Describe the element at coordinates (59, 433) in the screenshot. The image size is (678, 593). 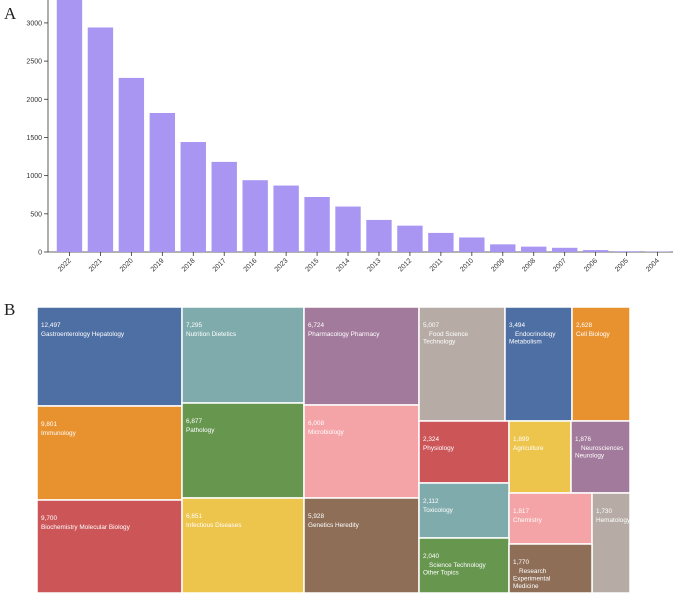
I see `treemap-tile-label: Immunology` at that location.